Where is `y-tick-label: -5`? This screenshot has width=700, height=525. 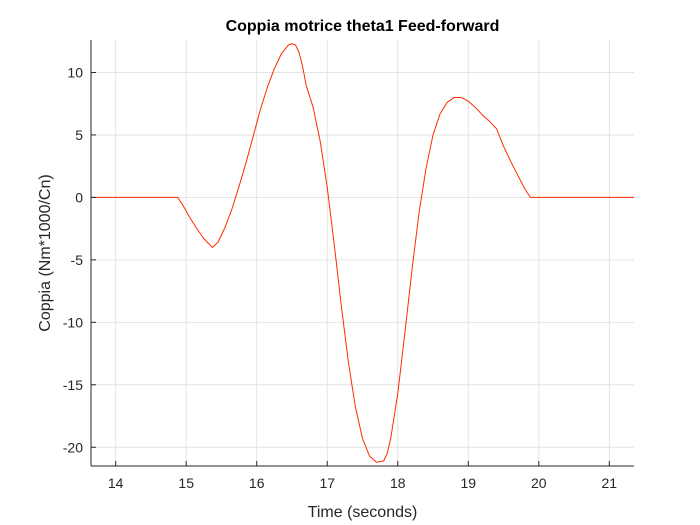
y-tick-label: -5 is located at coordinates (77, 260).